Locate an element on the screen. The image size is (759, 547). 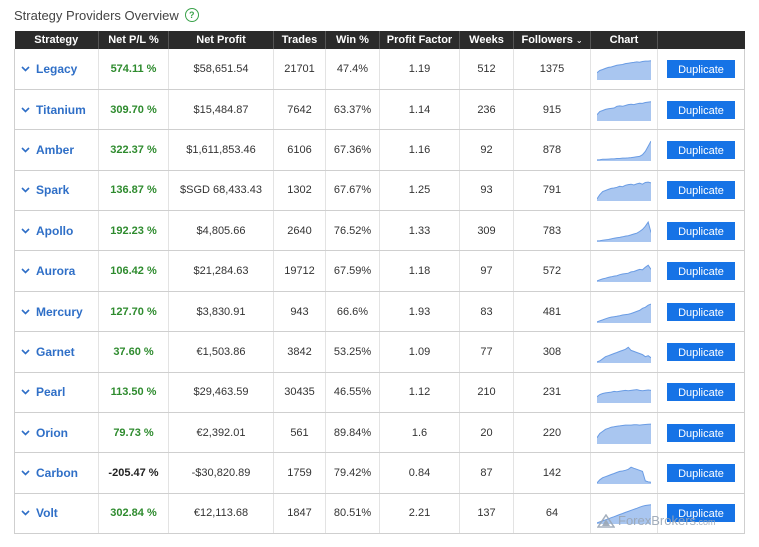
watermark-suffix: .com is located at coordinates (706, 522).